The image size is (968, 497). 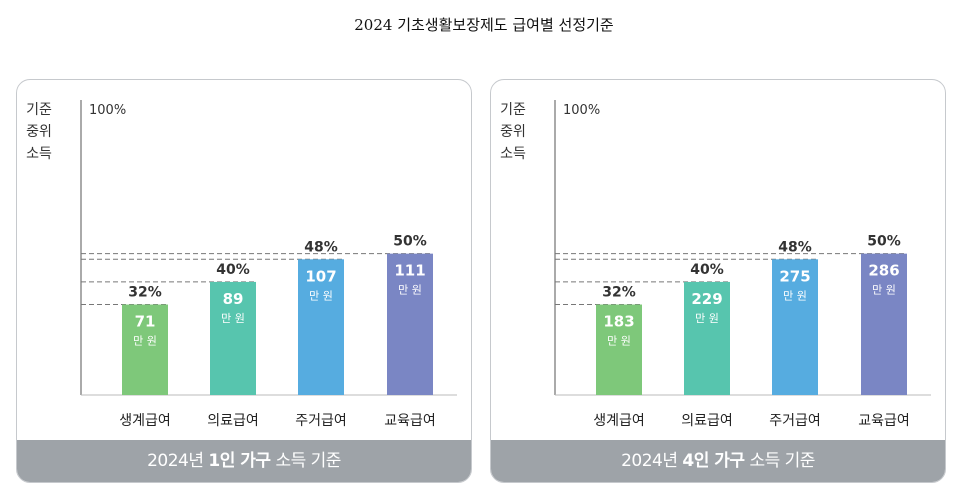 I want to click on value-label: 275, so click(x=794, y=276).